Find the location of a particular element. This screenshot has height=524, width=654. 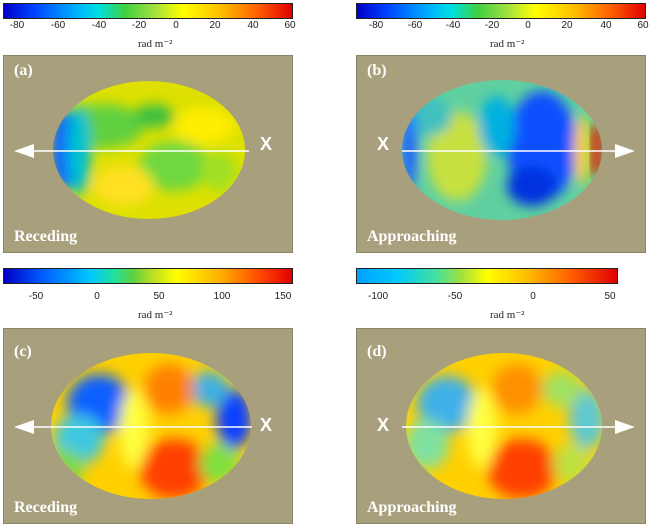

colorbar-d is located at coordinates (487, 276).